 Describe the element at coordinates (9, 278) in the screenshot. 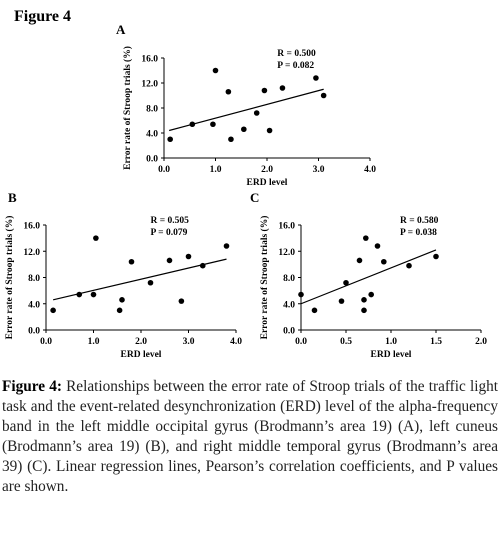

I see `y-axis-label-b: Error rate of Stroop trials (%)` at that location.